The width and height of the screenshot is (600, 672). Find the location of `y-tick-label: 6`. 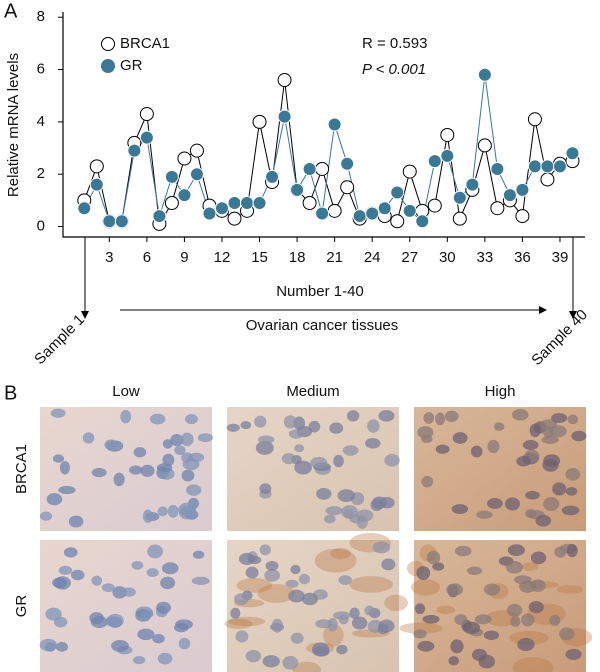

y-tick-label: 6 is located at coordinates (41, 69).